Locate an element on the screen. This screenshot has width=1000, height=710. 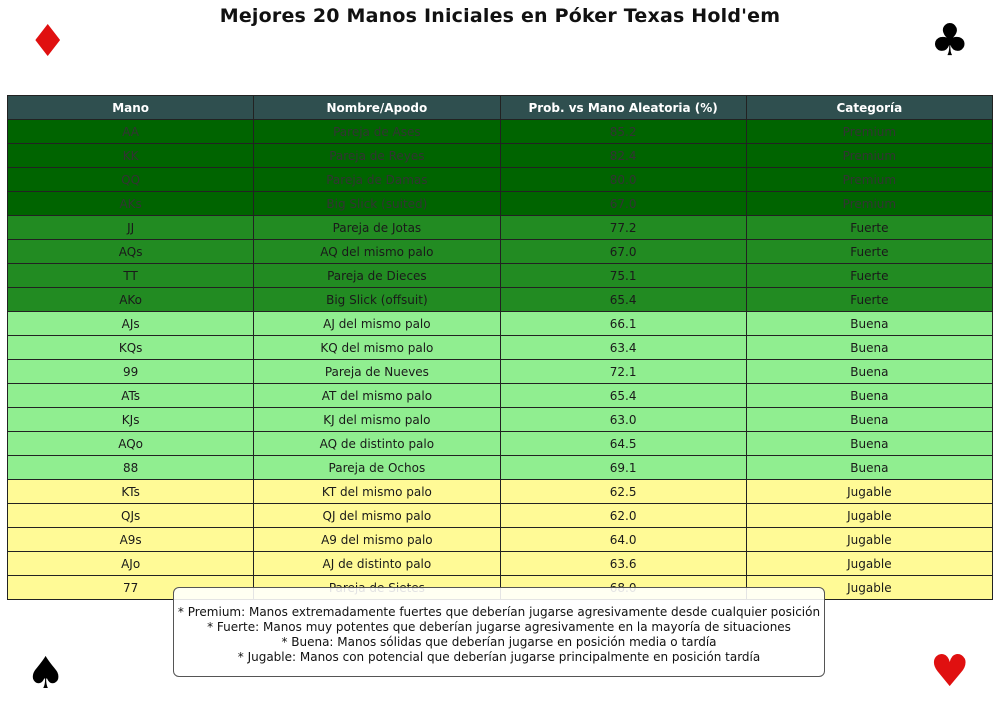
cell-nombre: Pareja de Damas is located at coordinates (377, 179).